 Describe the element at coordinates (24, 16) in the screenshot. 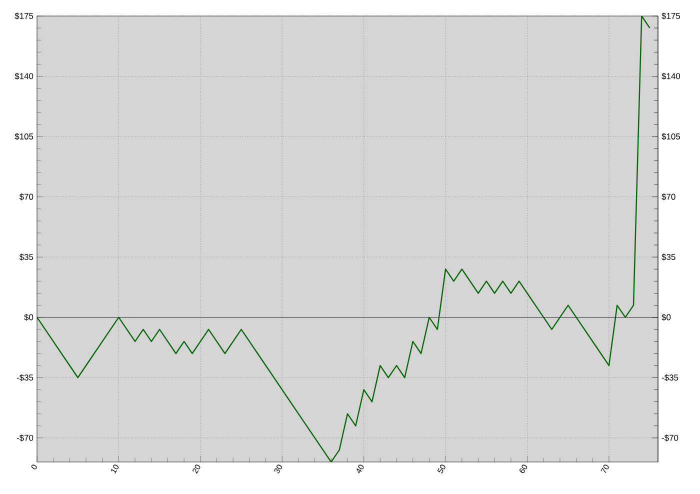

I see `text: $175` at that location.